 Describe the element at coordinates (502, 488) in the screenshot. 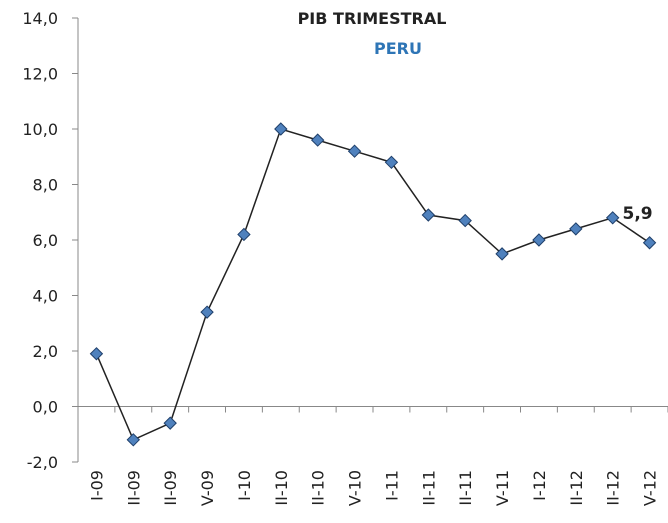

I see `x-tick-label: V-11` at that location.